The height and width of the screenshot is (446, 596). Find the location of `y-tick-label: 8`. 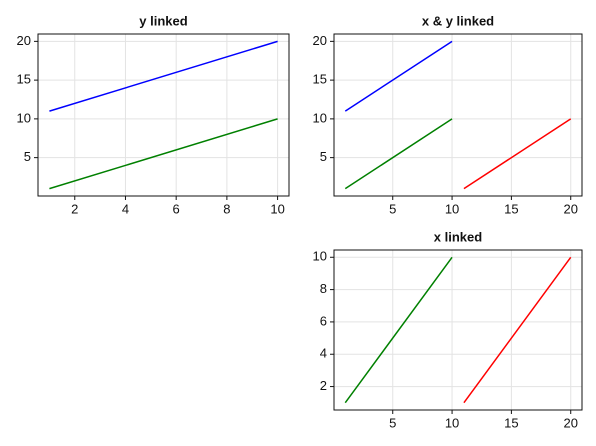

y-tick-label: 8 is located at coordinates (323, 288).